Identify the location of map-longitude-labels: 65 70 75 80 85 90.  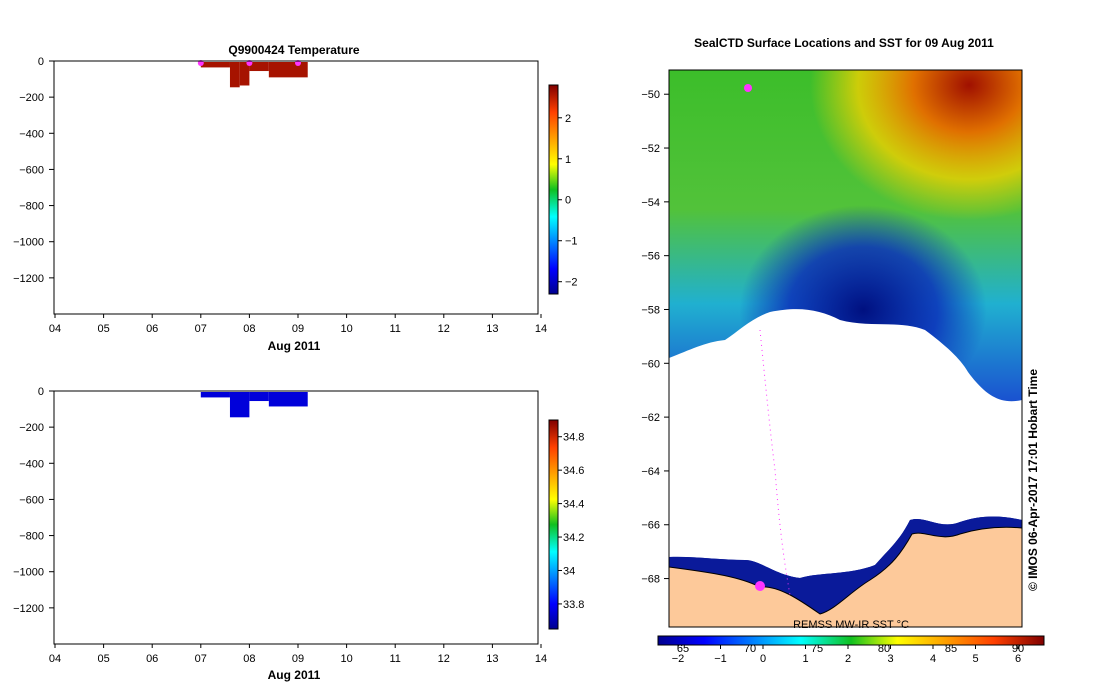
(850, 649).